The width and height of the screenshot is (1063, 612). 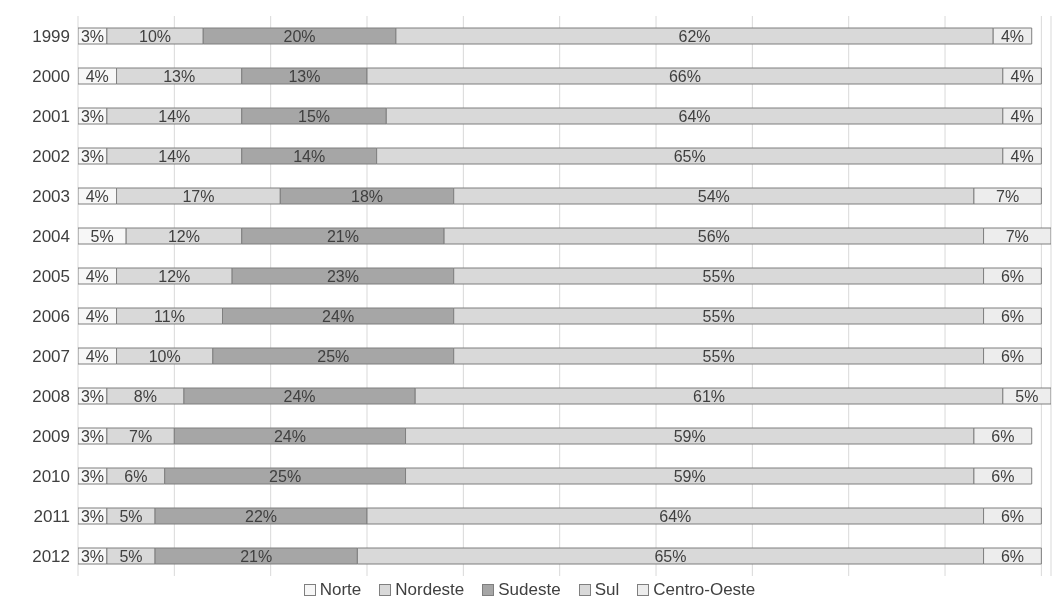 I want to click on y-tick-label: 2005, so click(x=51, y=277).